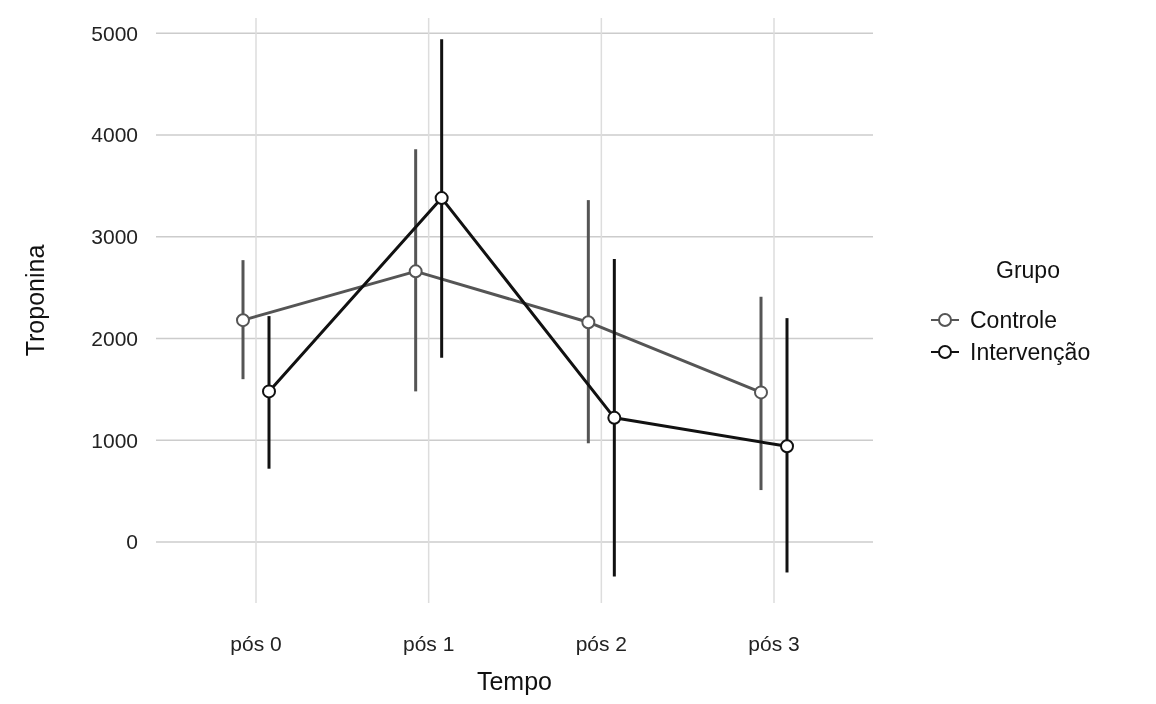 This screenshot has height=704, width=1156. Describe the element at coordinates (774, 643) in the screenshot. I see `x-tick-label: pós 3` at that location.